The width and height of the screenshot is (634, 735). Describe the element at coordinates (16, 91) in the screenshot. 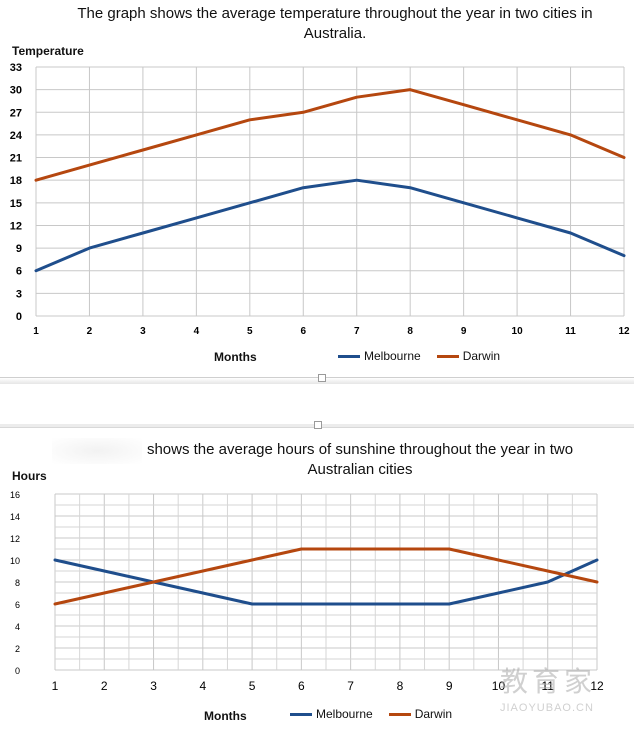

I see `y-tick-label: 30` at that location.